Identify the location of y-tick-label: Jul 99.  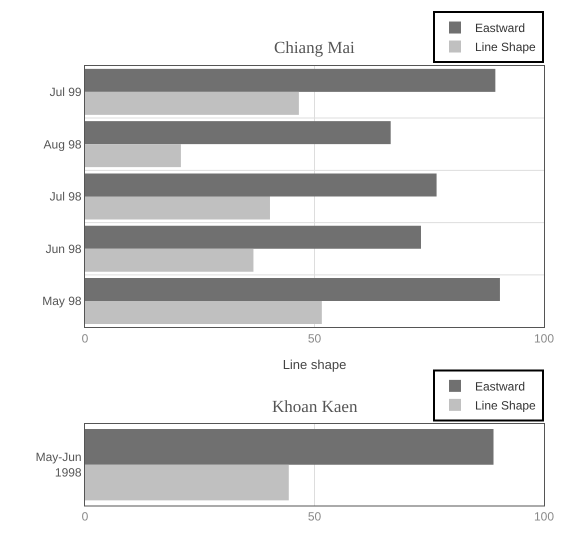
(66, 92).